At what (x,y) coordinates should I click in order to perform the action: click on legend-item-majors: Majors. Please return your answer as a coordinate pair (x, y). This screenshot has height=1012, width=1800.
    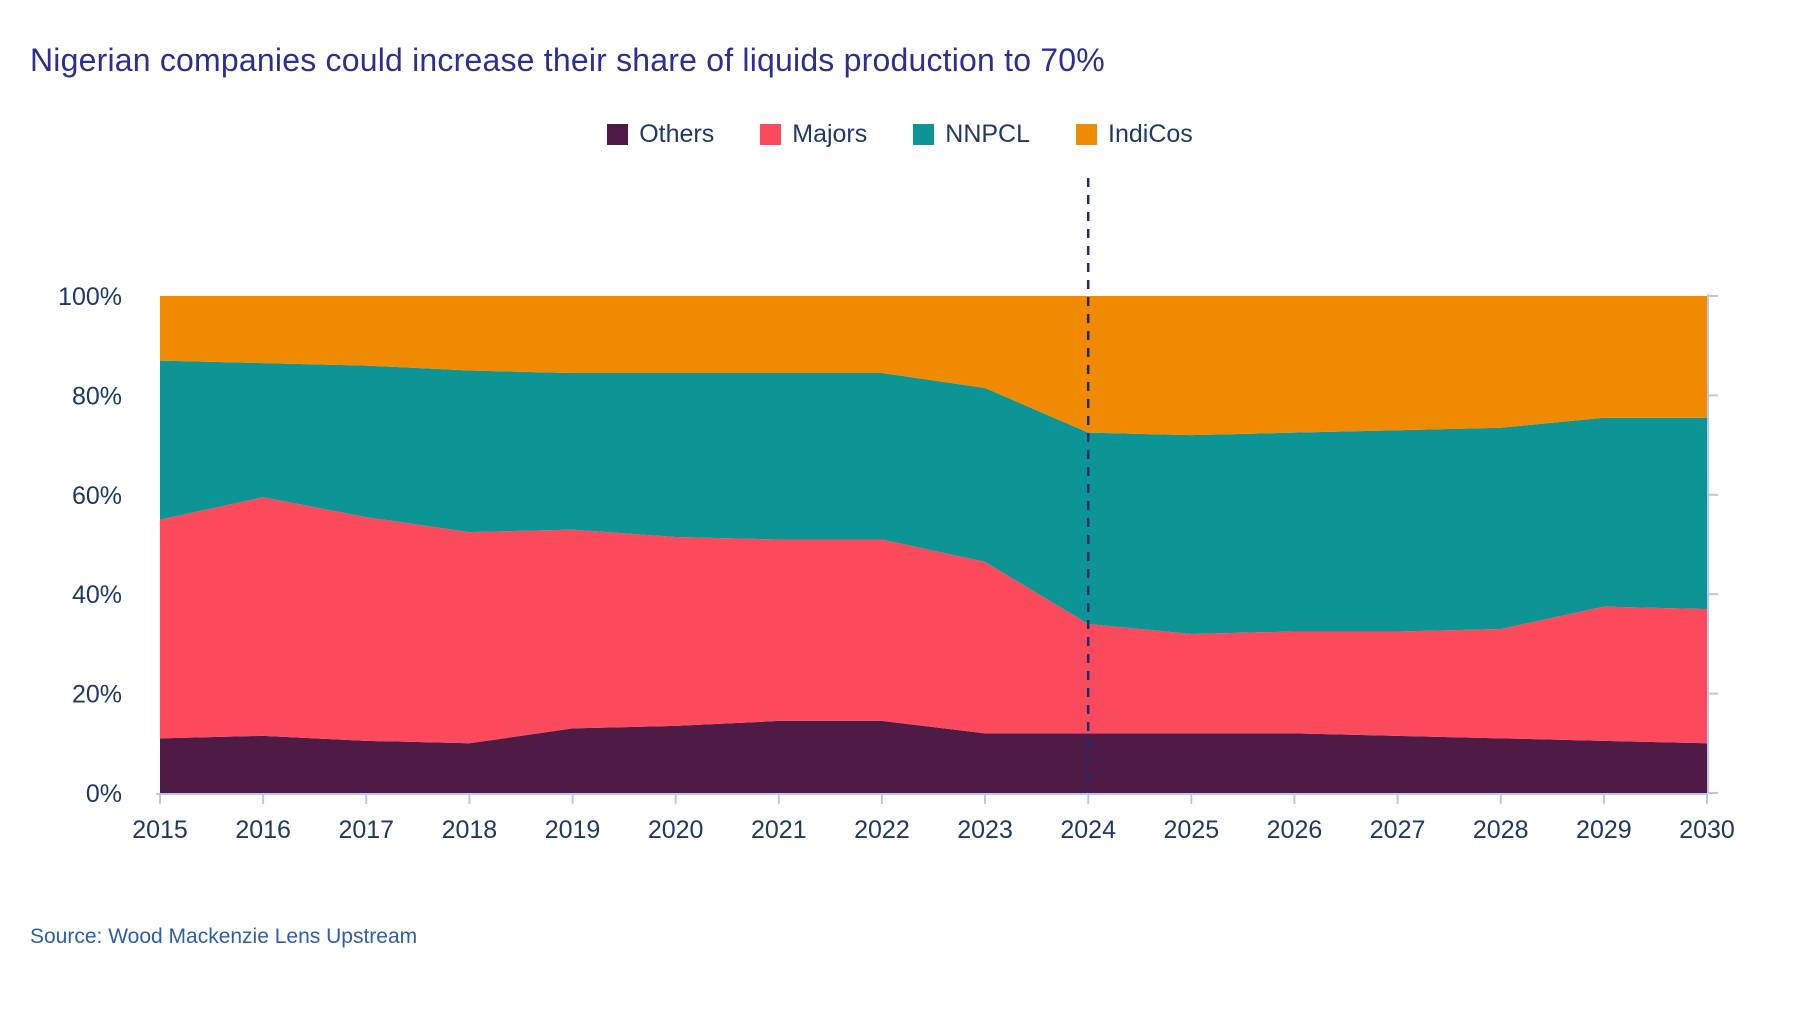
    Looking at the image, I should click on (813, 134).